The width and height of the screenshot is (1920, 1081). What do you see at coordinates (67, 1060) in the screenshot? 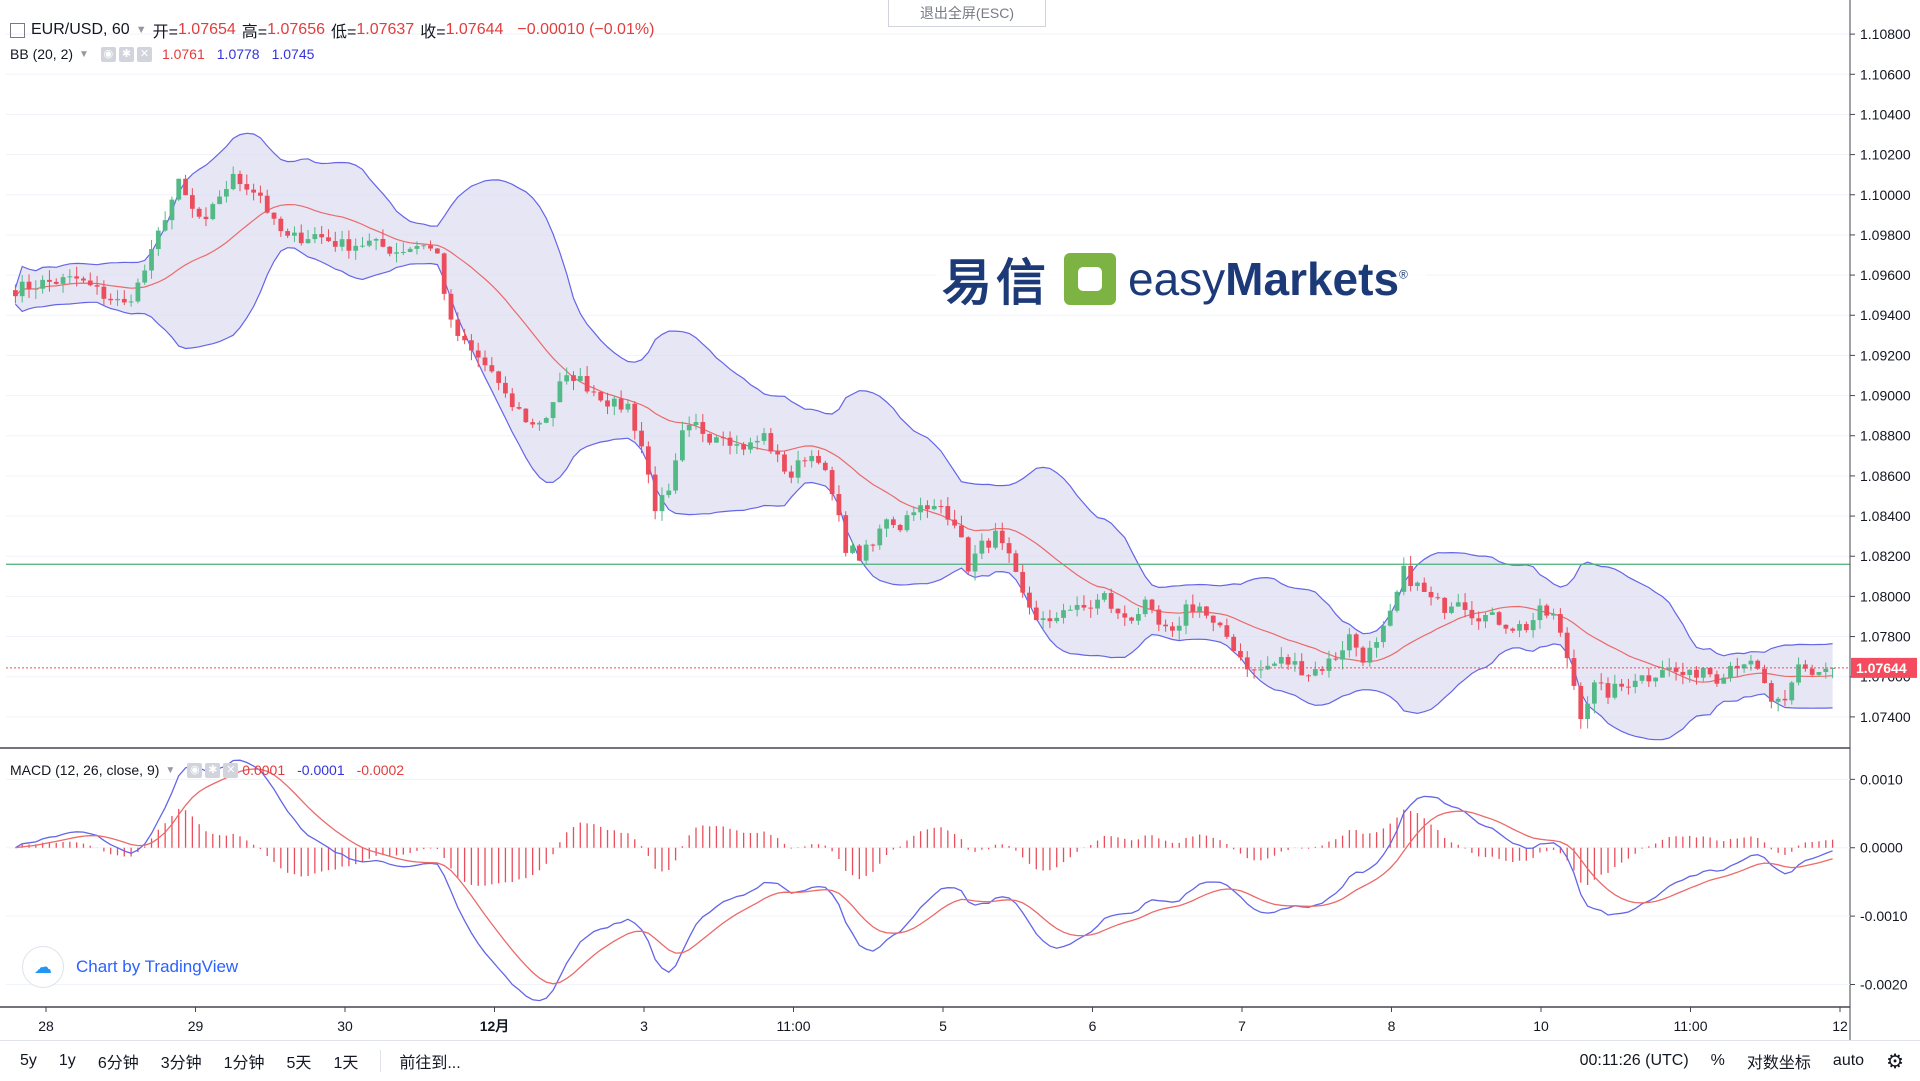
I see `range-1y: 1y` at bounding box center [67, 1060].